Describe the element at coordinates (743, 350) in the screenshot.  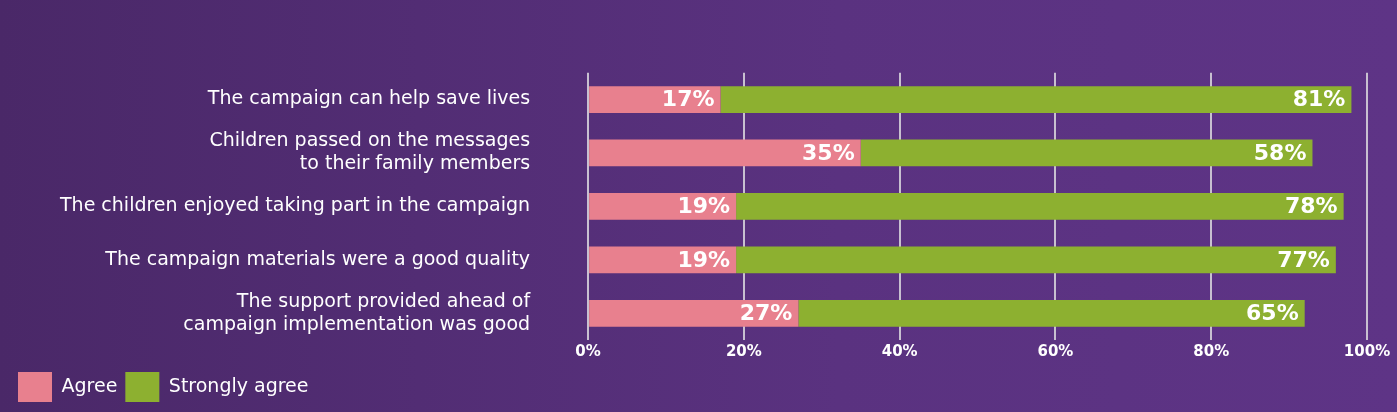
I see `x-tick-label: 20%` at that location.